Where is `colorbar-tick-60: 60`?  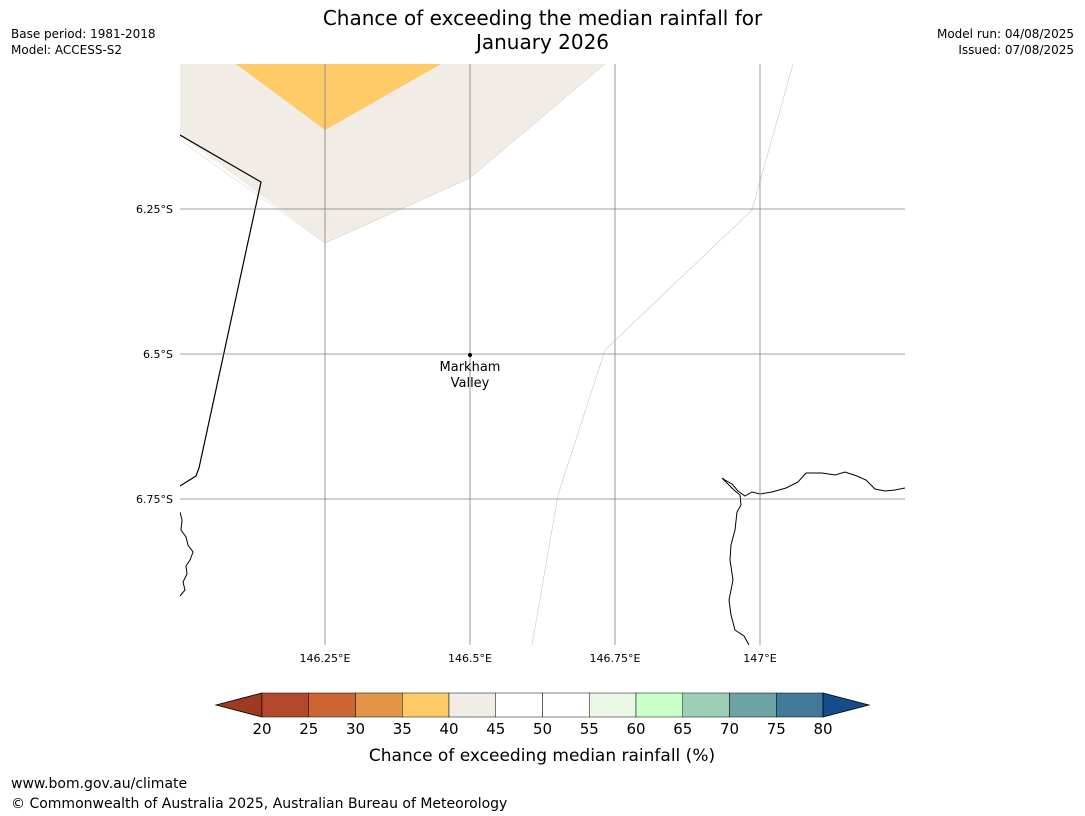 colorbar-tick-60: 60 is located at coordinates (635, 729).